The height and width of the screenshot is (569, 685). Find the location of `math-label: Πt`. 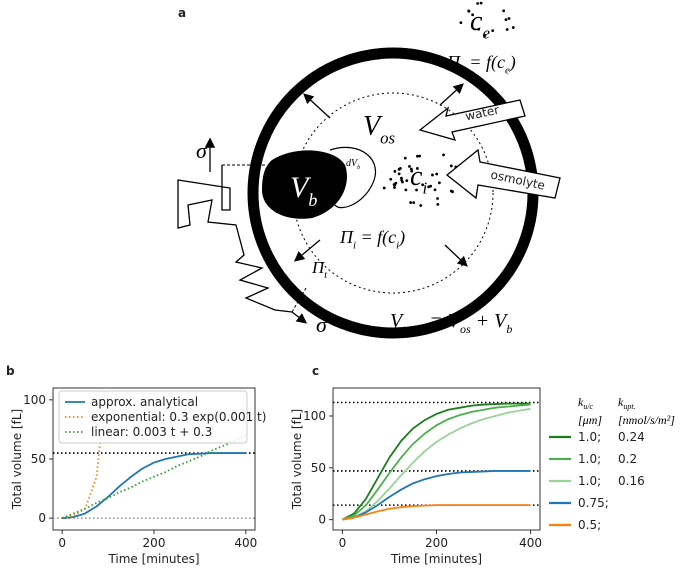

math-label: Πt is located at coordinates (319, 269).